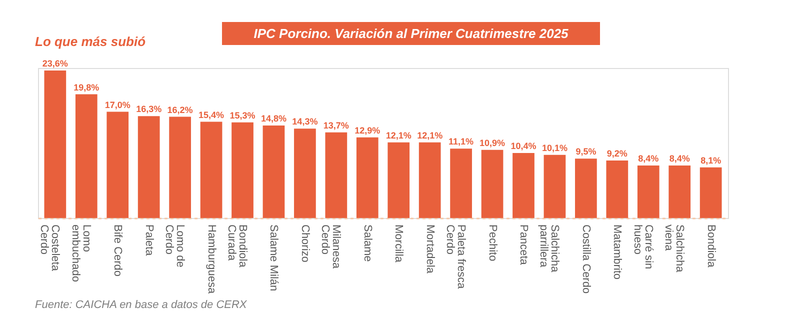 This screenshot has height=331, width=790. I want to click on x-tick-label: Salame, so click(367, 243).